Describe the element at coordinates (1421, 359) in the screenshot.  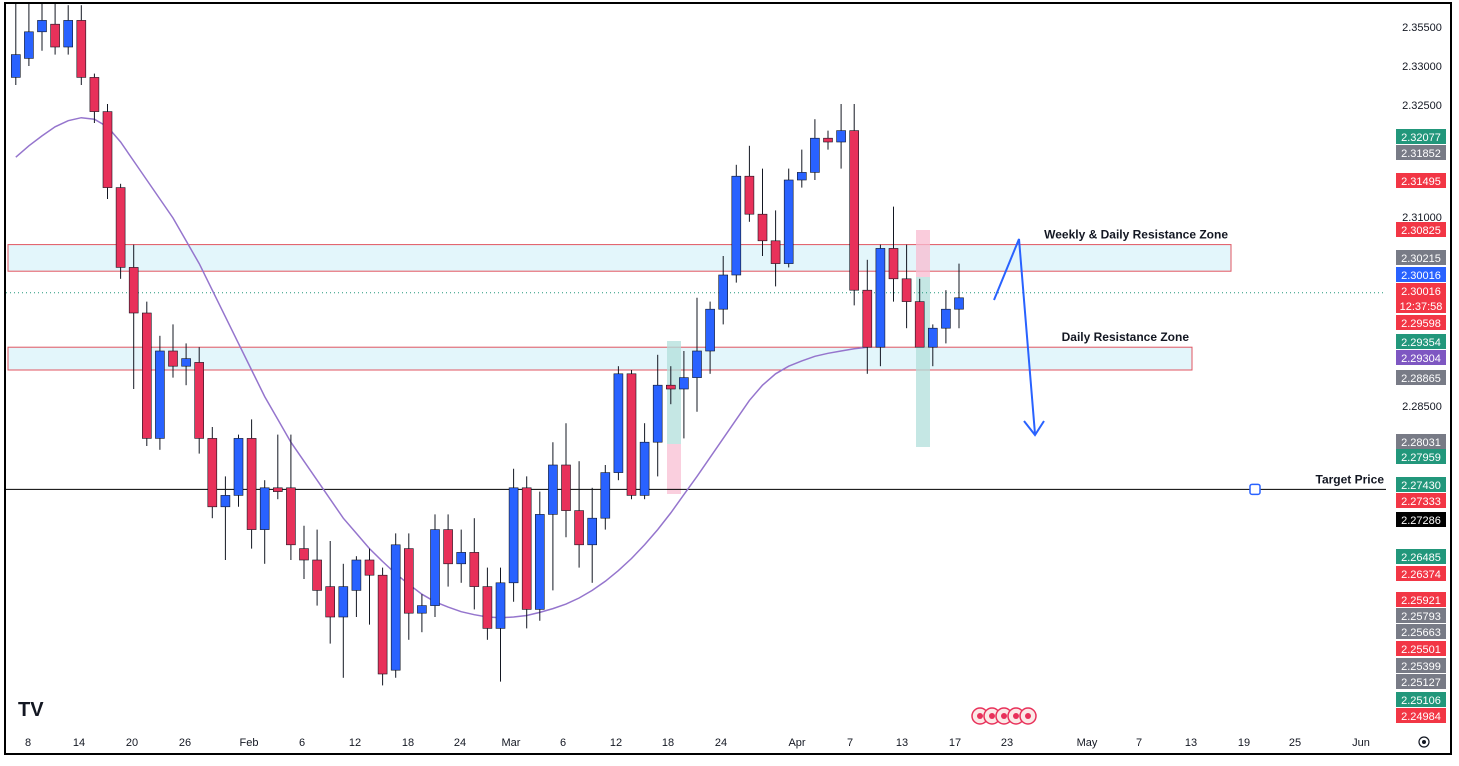
I see `price-label-text: 2.29304` at that location.